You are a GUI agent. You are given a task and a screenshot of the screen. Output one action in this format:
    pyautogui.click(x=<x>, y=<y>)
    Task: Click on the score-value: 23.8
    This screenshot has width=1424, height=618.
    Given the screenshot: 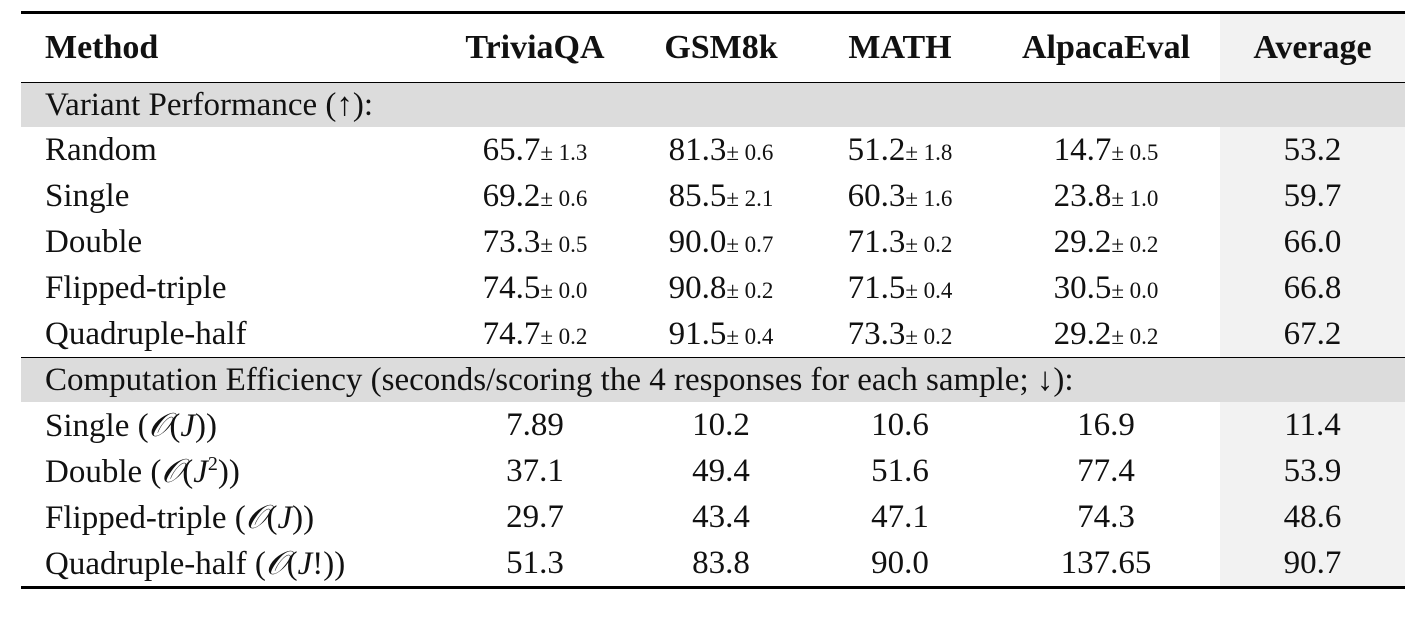 What is the action you would take?
    pyautogui.click(x=1082, y=195)
    